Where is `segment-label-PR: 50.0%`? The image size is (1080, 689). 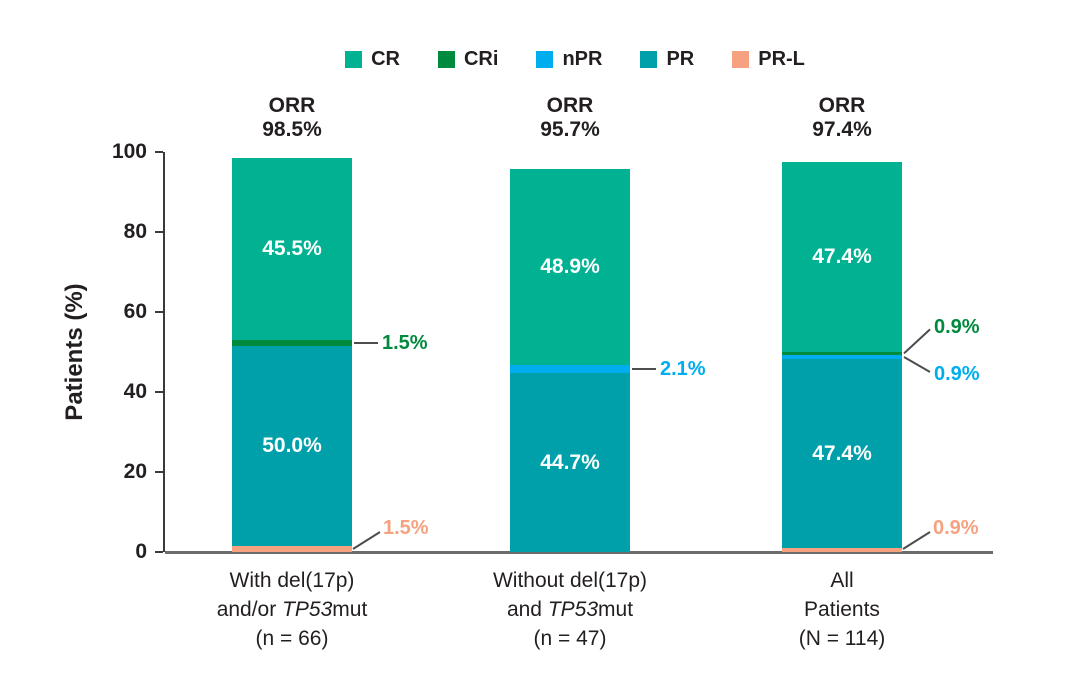 segment-label-PR: 50.0% is located at coordinates (292, 445).